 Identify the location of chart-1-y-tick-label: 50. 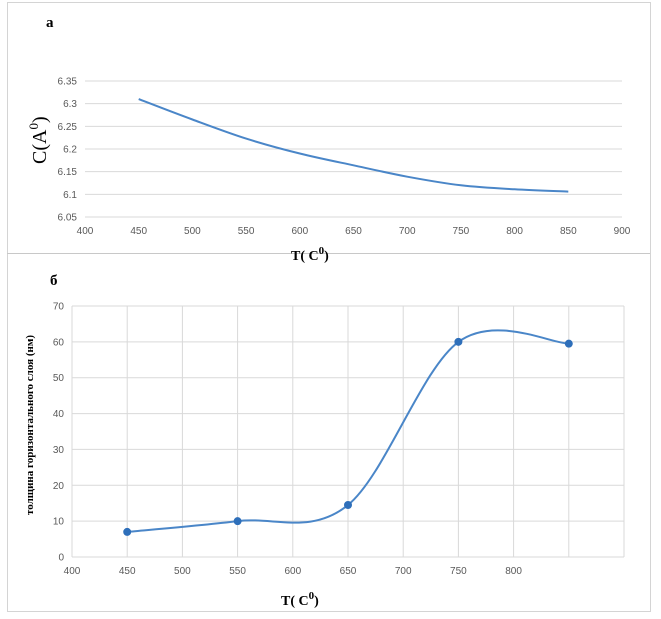
(59, 378).